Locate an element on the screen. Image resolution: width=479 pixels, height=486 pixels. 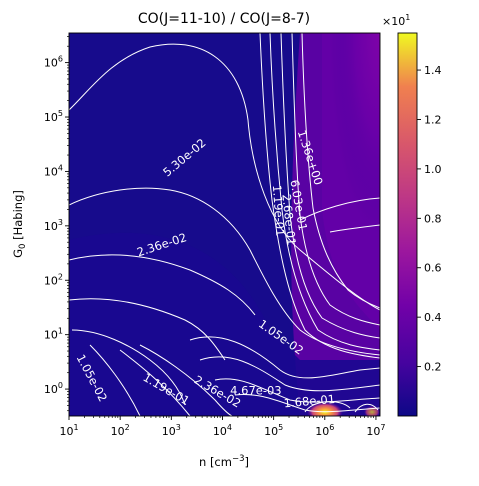
x-tick-label: 10⁶ is located at coordinates (324, 430).